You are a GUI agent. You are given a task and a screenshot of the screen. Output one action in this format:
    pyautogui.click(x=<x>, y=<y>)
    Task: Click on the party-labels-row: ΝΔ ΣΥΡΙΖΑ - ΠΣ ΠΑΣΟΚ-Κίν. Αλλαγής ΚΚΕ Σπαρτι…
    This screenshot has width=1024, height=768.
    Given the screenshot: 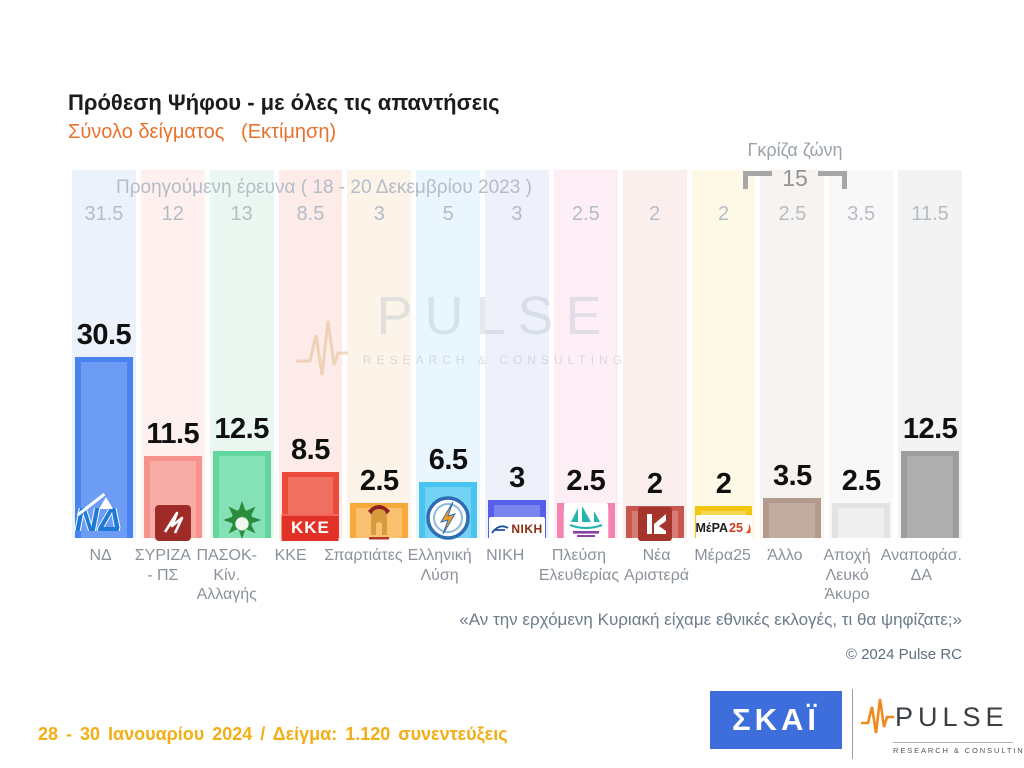 What is the action you would take?
    pyautogui.click(x=517, y=575)
    